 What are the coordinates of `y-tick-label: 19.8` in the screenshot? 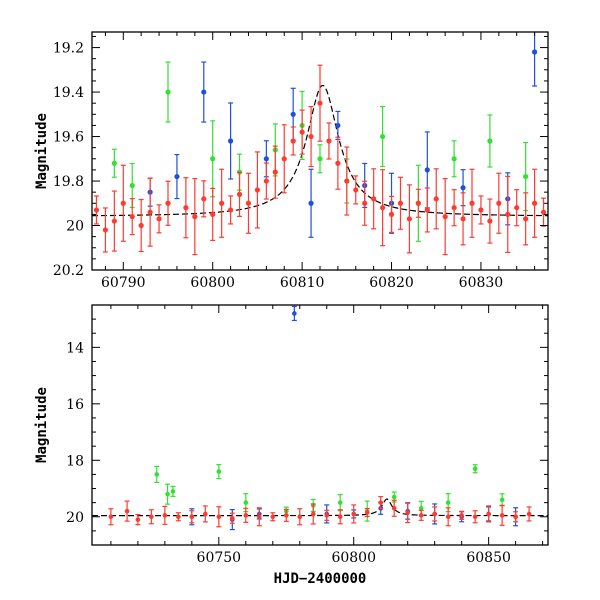 It's located at (68, 182).